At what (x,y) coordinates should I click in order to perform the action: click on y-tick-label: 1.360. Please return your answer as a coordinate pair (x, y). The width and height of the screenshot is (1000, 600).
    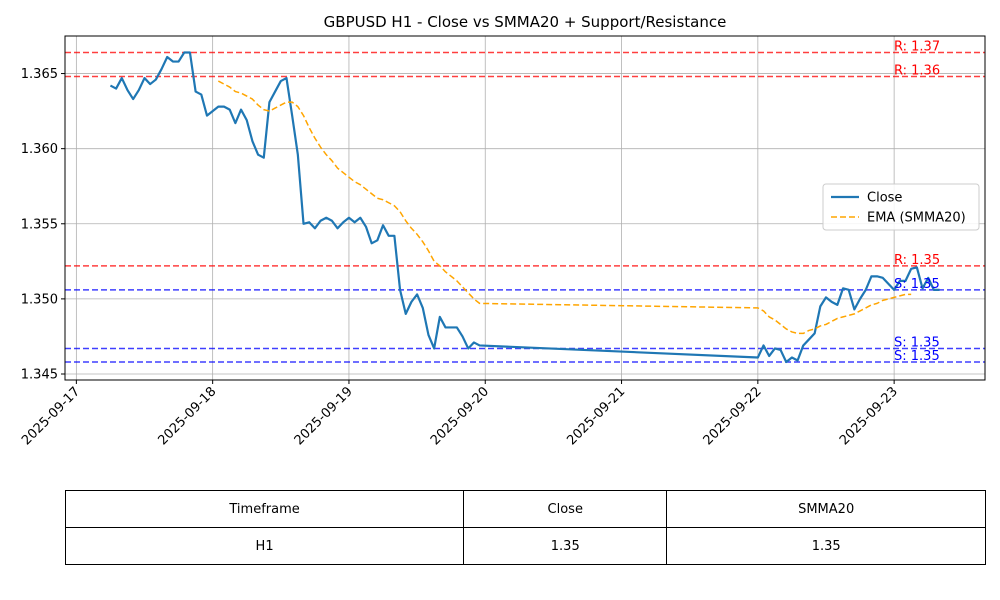
    Looking at the image, I should click on (39, 149).